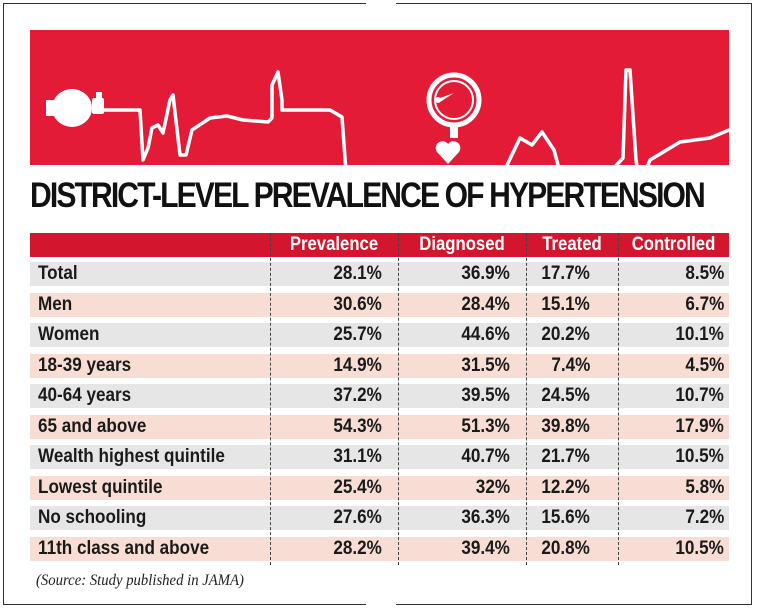  What do you see at coordinates (485, 548) in the screenshot?
I see `cell-diagnosed: 39.4%` at bounding box center [485, 548].